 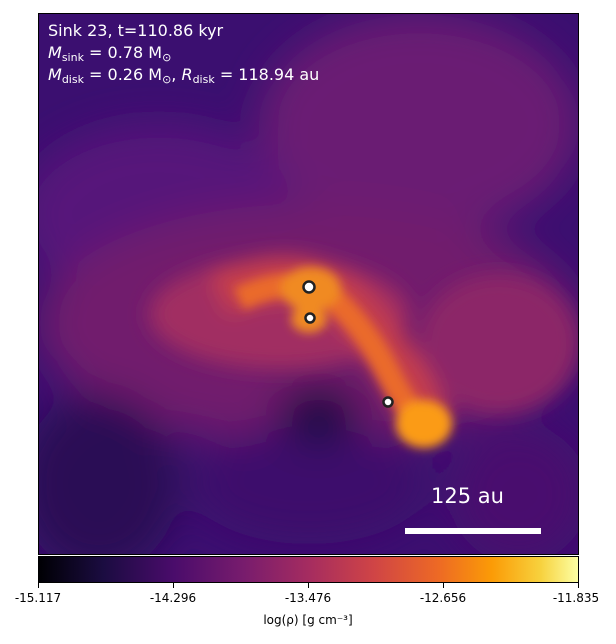 What do you see at coordinates (187, 74) in the screenshot?
I see `rdisk-symbol: R` at bounding box center [187, 74].